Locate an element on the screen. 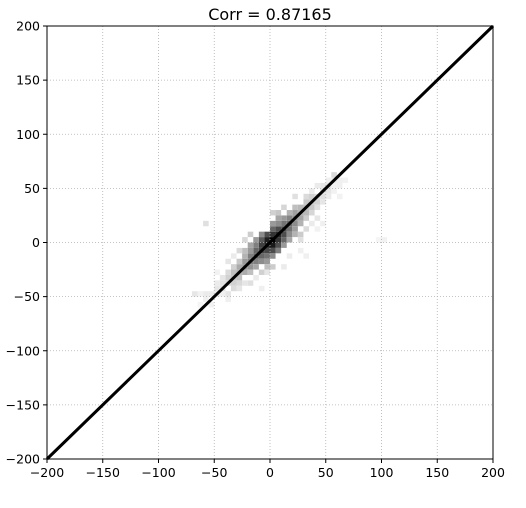 The width and height of the screenshot is (526, 508). y-tick-label: −150 is located at coordinates (23, 404).